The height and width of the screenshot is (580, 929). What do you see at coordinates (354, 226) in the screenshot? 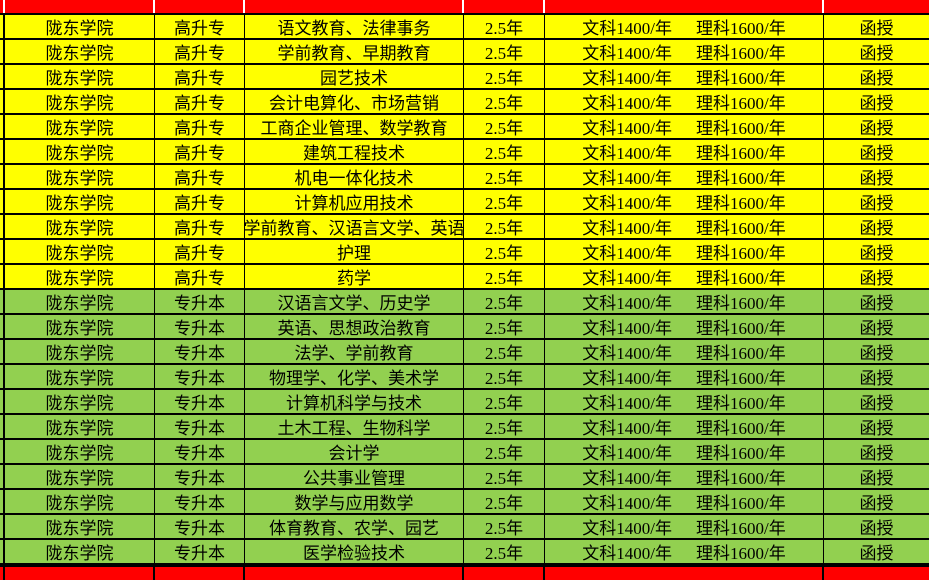
I see `cell-majors: 学前教育、汉语言文学、英语` at bounding box center [354, 226].